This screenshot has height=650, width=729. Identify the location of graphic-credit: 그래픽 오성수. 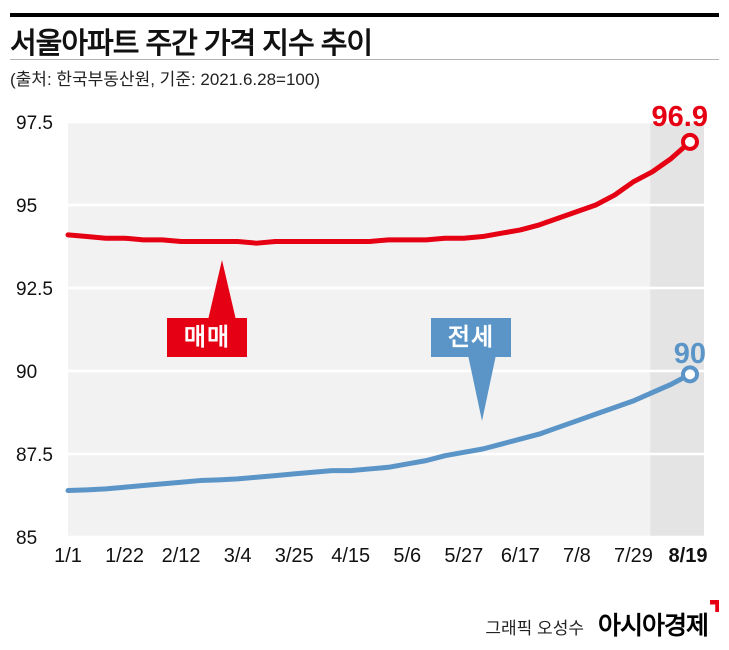
(534, 628).